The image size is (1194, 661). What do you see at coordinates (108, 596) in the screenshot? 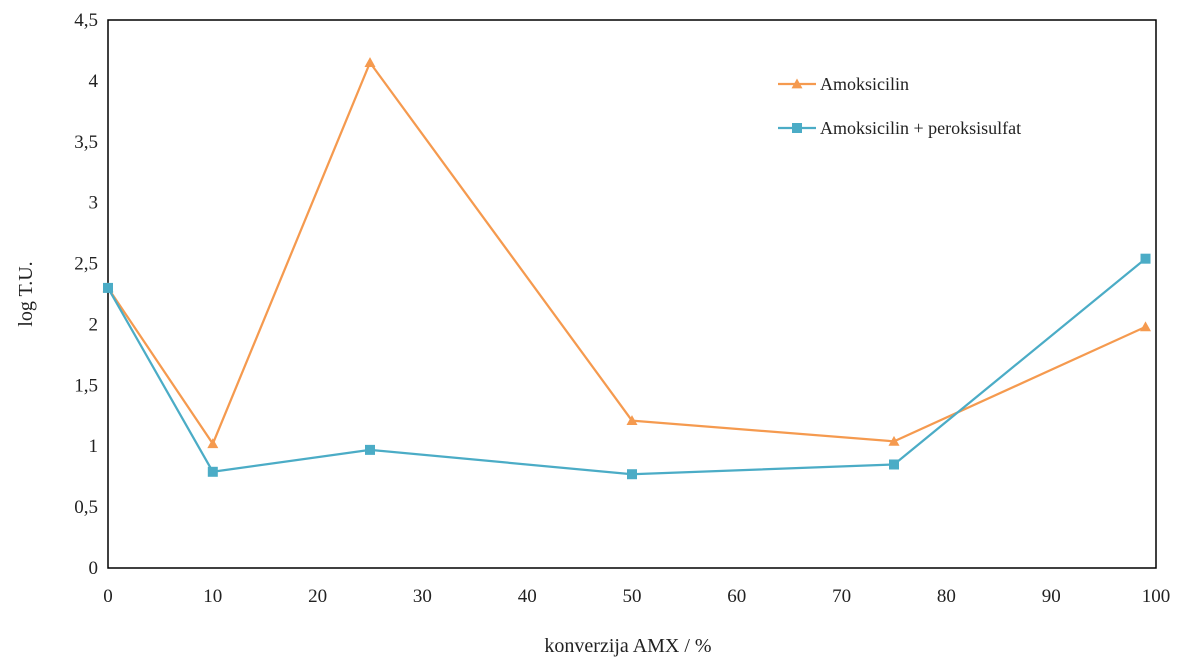
I see `x-tick-label: 0` at bounding box center [108, 596].